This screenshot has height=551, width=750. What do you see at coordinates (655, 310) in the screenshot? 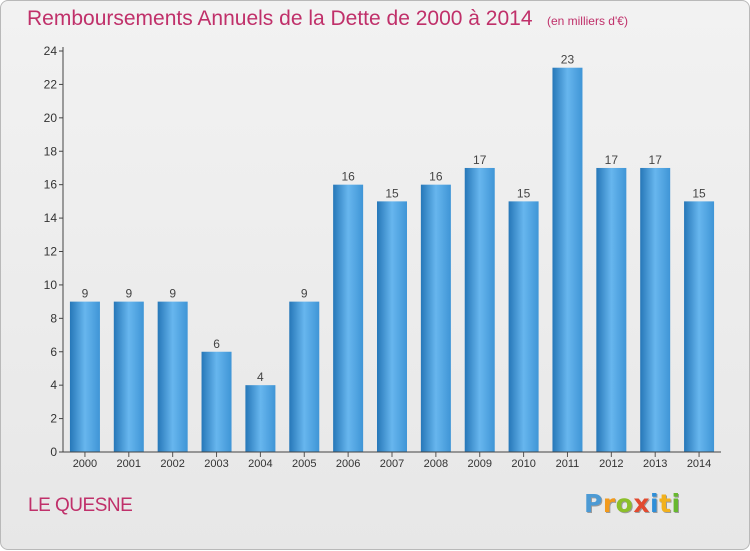
I see `bar-2013` at bounding box center [655, 310].